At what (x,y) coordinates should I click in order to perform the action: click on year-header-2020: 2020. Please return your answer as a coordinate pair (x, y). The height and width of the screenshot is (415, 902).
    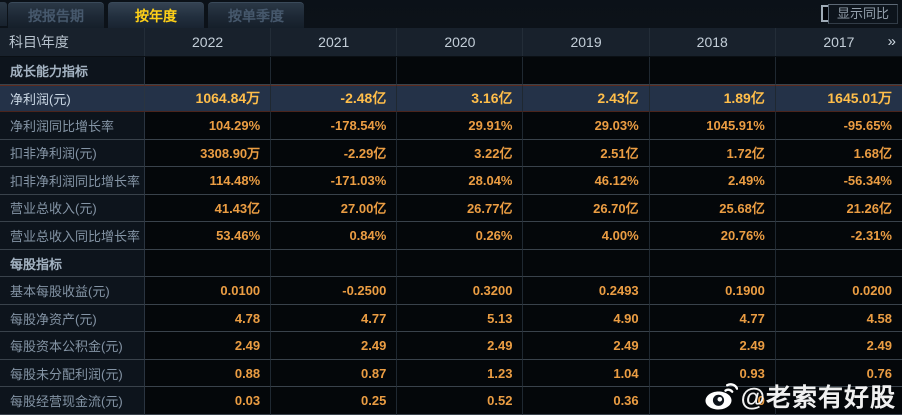
    Looking at the image, I should click on (460, 42).